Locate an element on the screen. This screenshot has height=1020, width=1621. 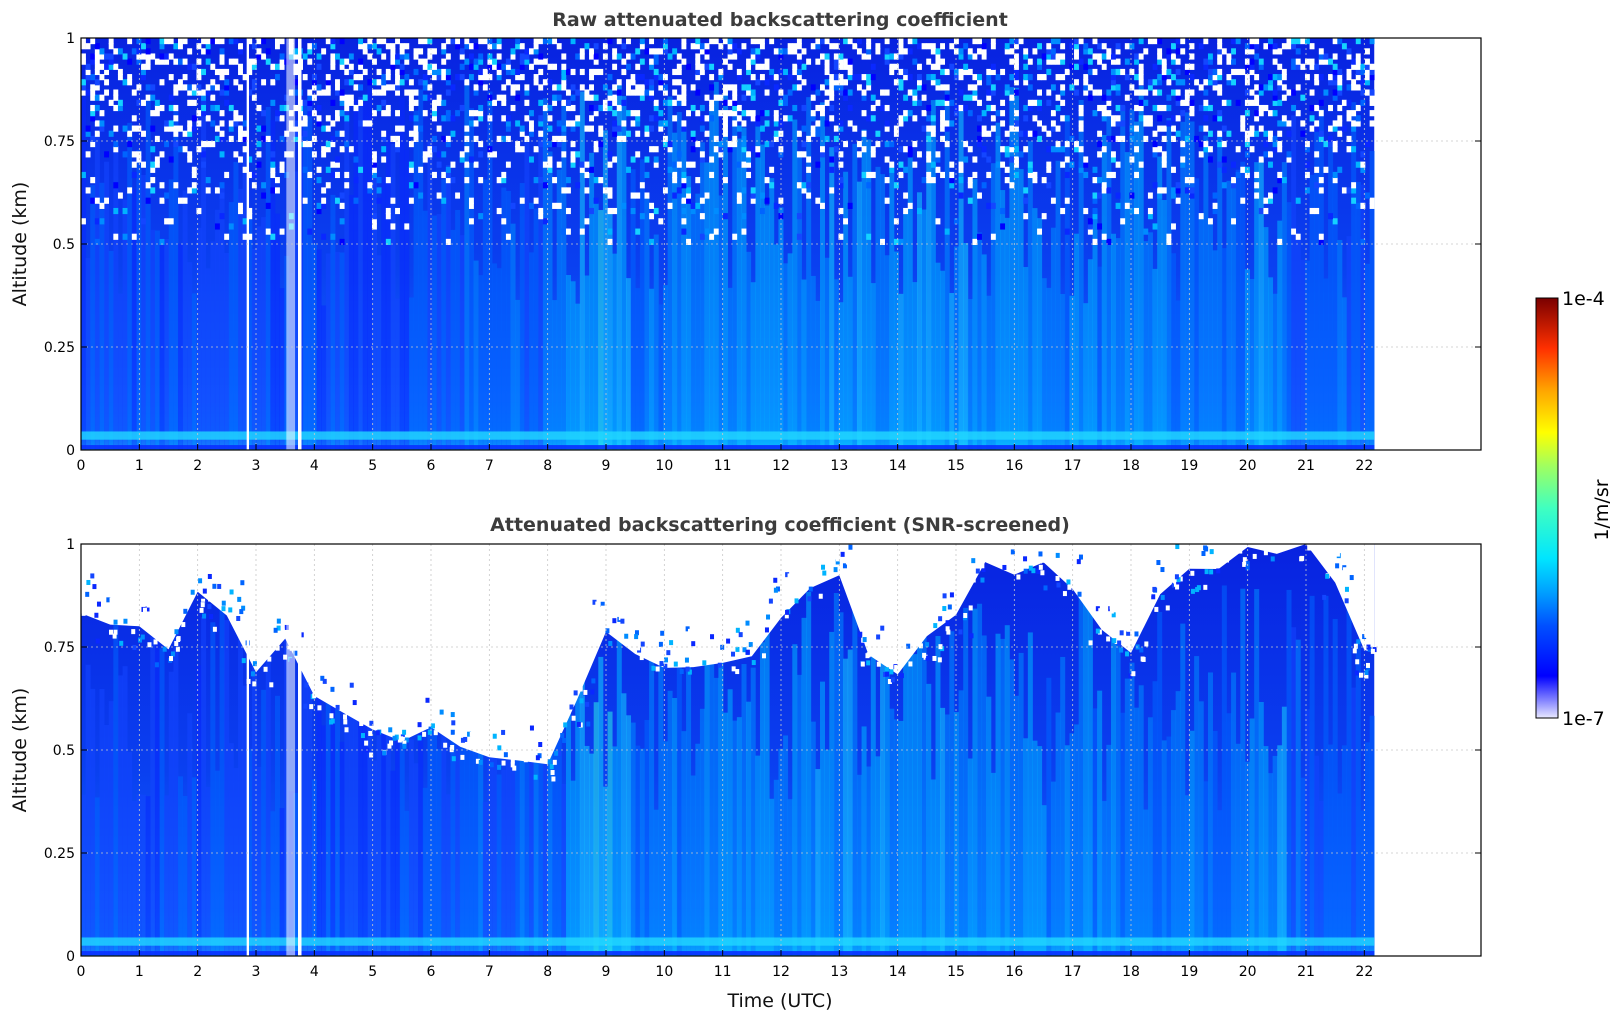
colorbar-unit-label: 1/m/sr is located at coordinates (1602, 509).